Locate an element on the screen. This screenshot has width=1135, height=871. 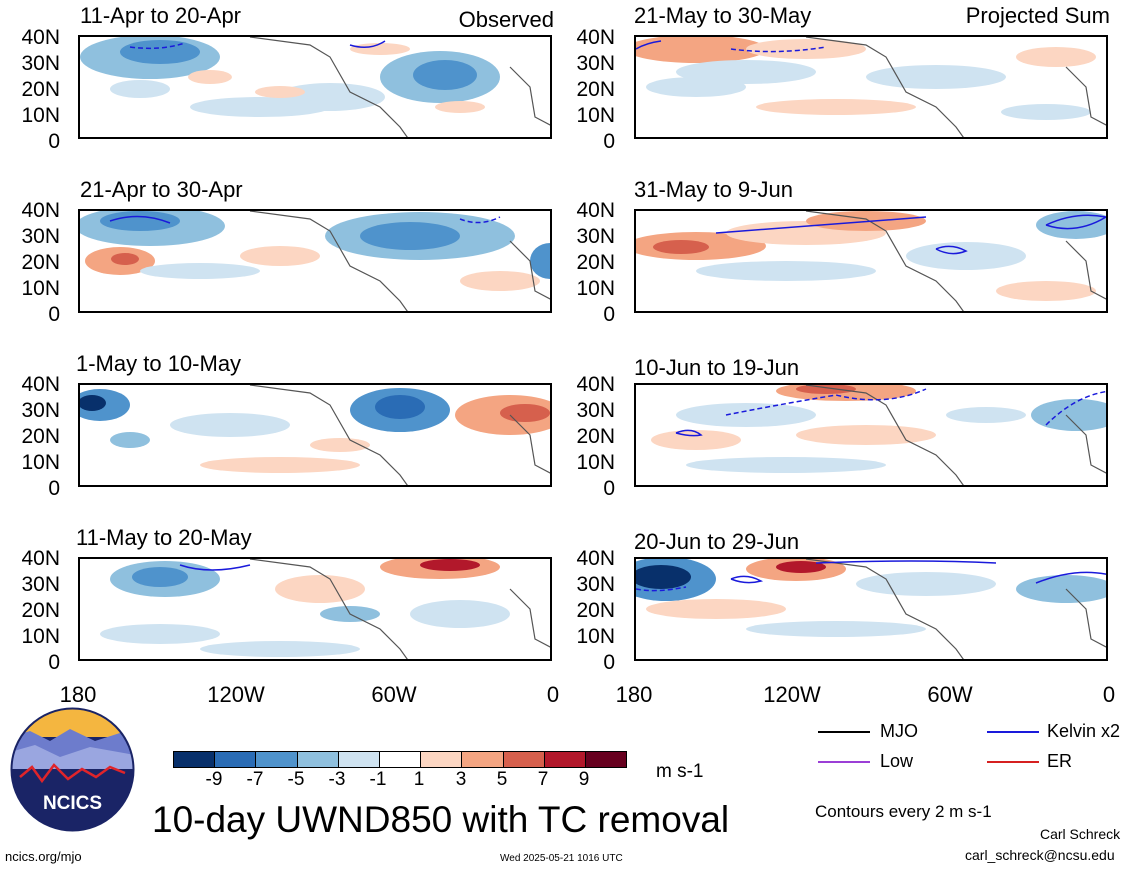
footer-url: ncics.org/mjo is located at coordinates (43, 856).